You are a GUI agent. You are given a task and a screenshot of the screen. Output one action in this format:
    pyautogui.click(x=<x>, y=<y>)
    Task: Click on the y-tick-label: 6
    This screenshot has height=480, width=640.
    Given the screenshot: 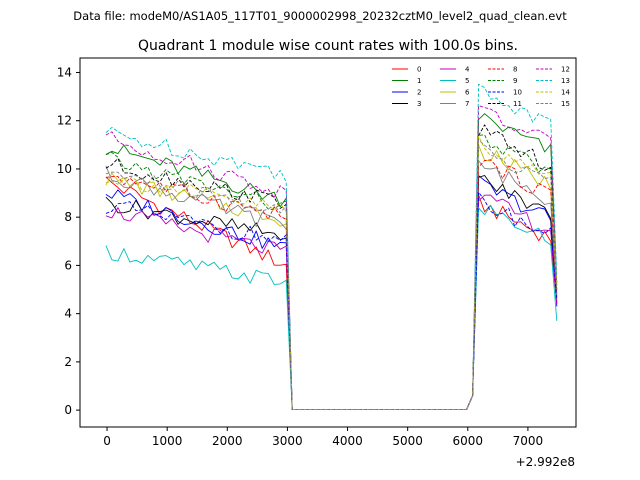 What is the action you would take?
    pyautogui.click(x=68, y=265)
    